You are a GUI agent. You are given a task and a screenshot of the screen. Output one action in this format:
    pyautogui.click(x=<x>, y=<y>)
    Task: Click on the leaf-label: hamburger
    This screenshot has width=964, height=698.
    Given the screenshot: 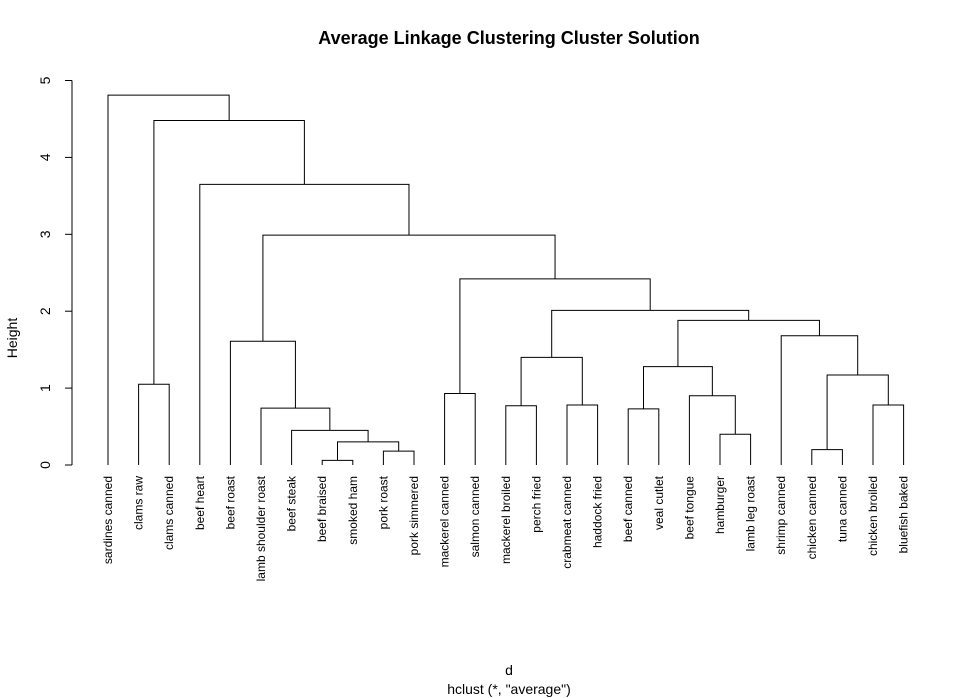 What is the action you would take?
    pyautogui.click(x=720, y=505)
    